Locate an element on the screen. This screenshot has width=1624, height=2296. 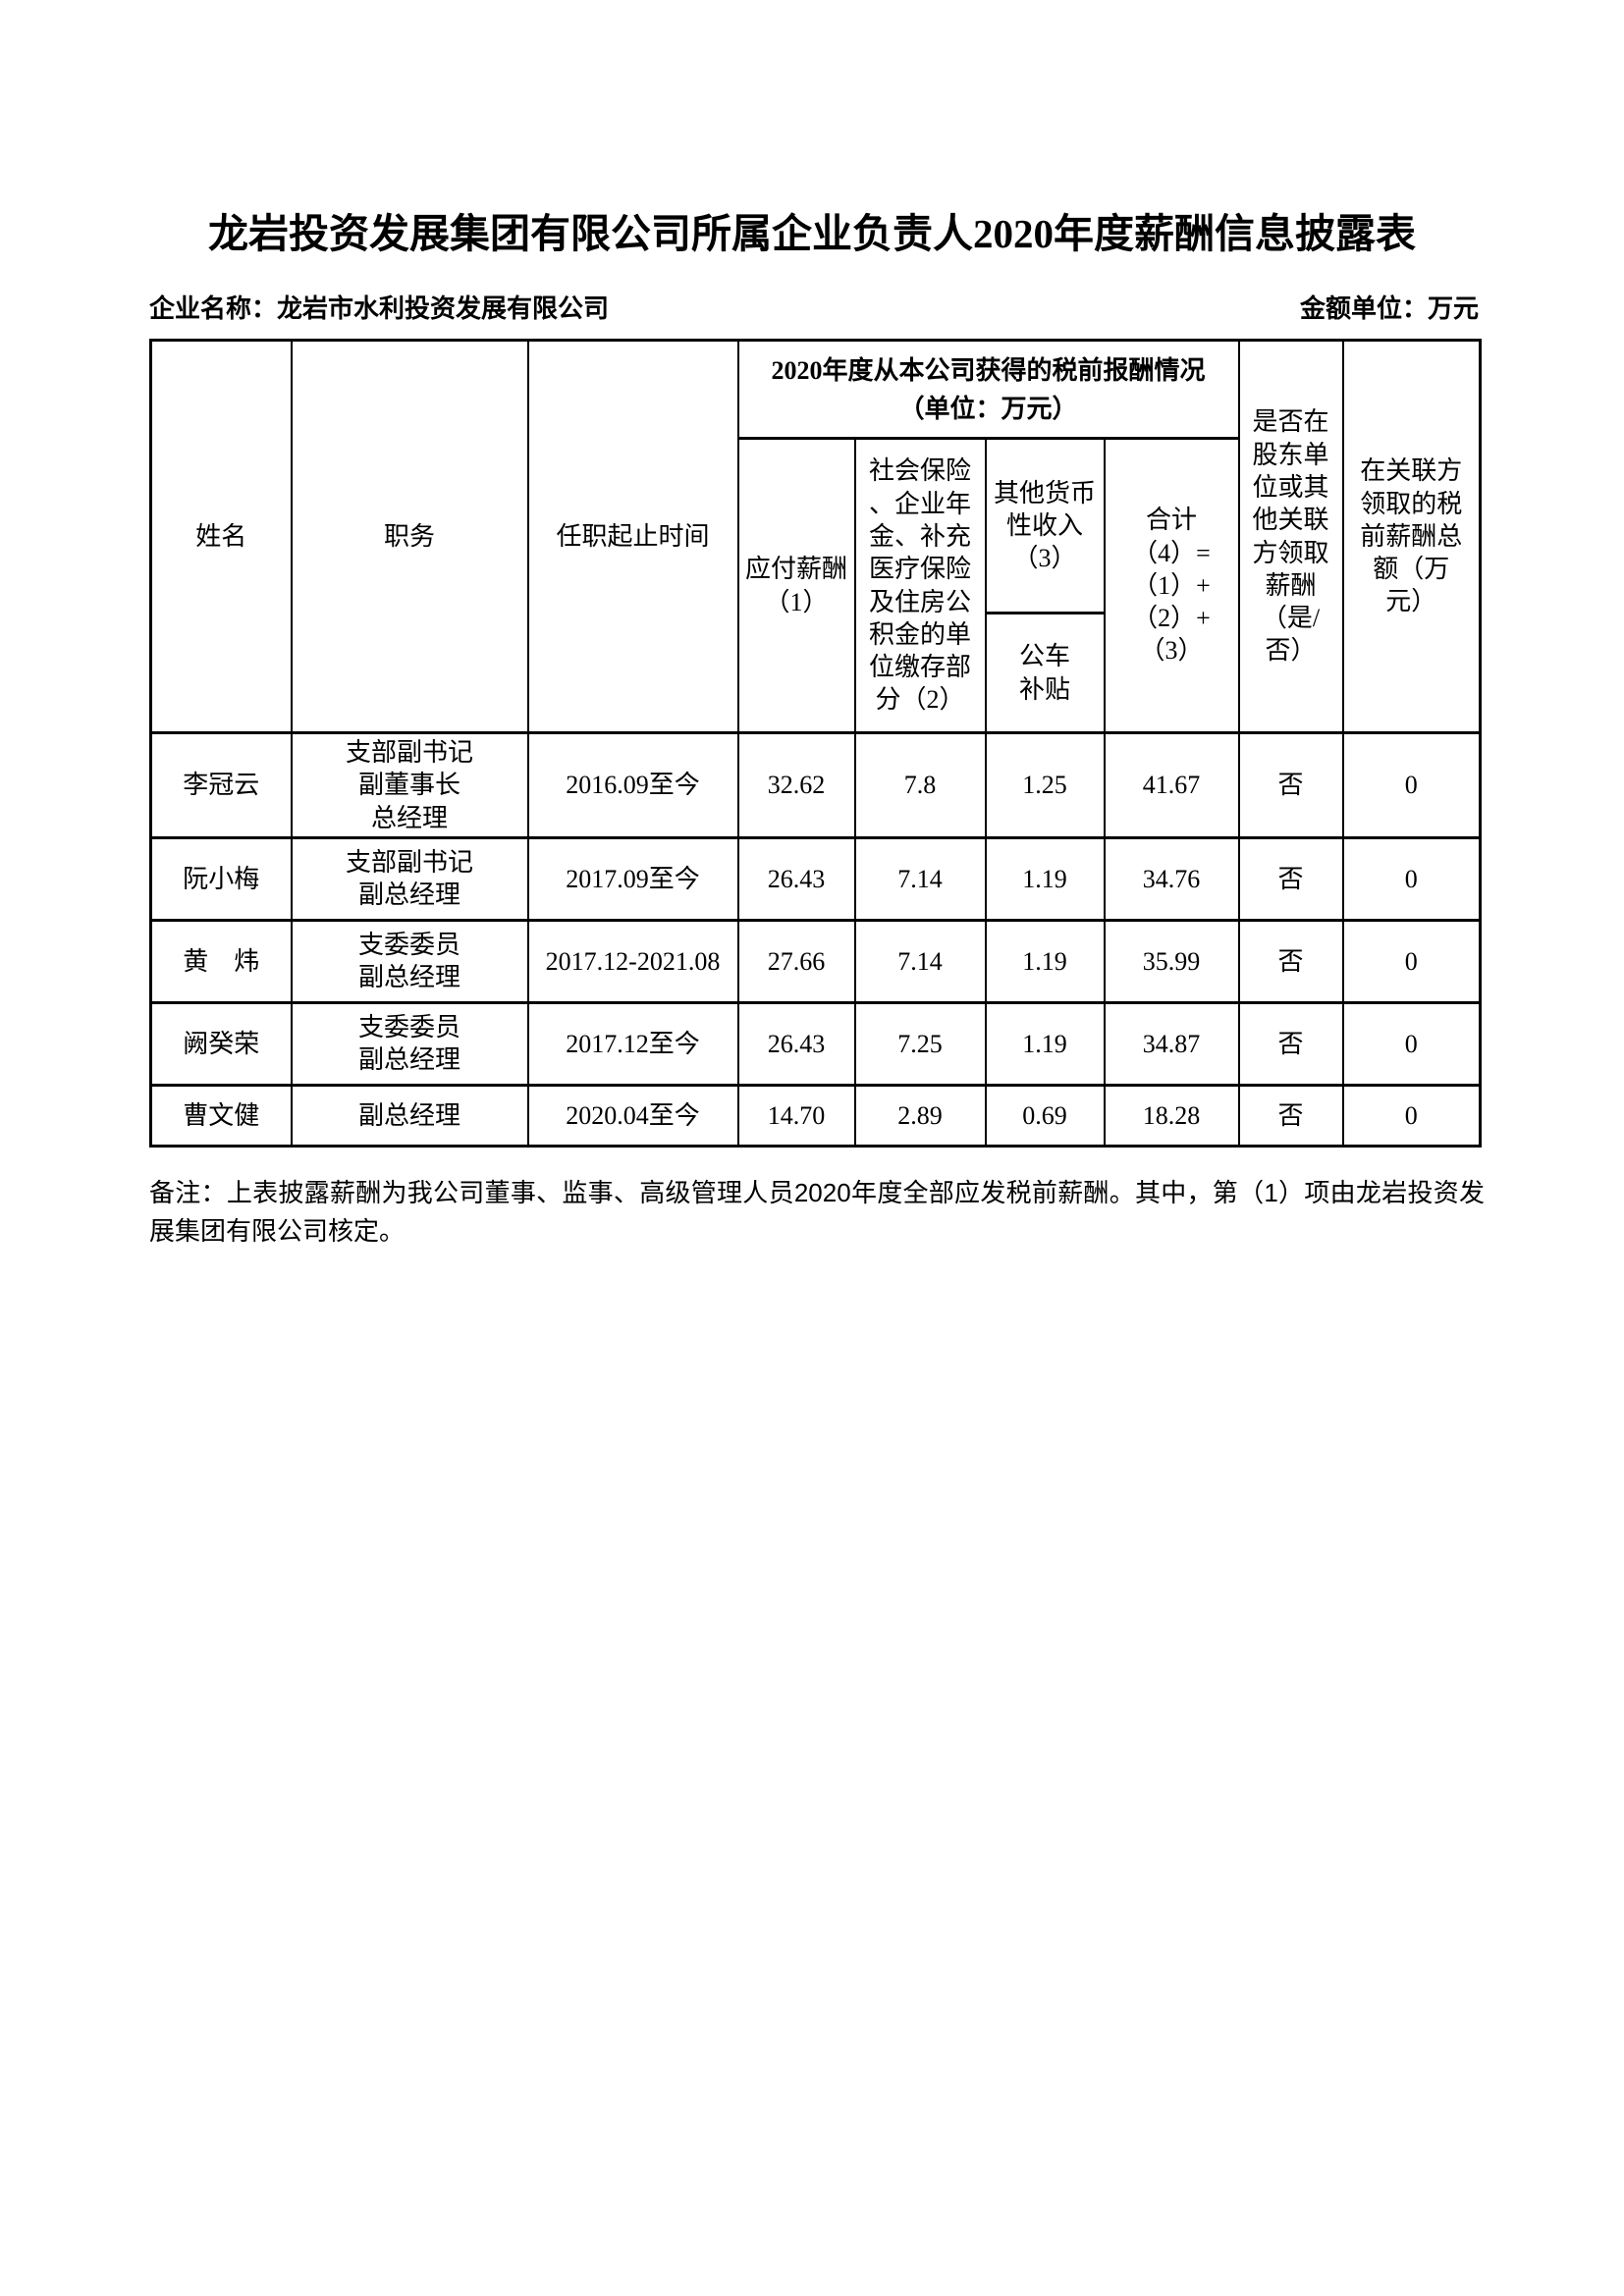
company-name-line: 企业名称：龙岩市水利投资发展有限公司 is located at coordinates (379, 307).